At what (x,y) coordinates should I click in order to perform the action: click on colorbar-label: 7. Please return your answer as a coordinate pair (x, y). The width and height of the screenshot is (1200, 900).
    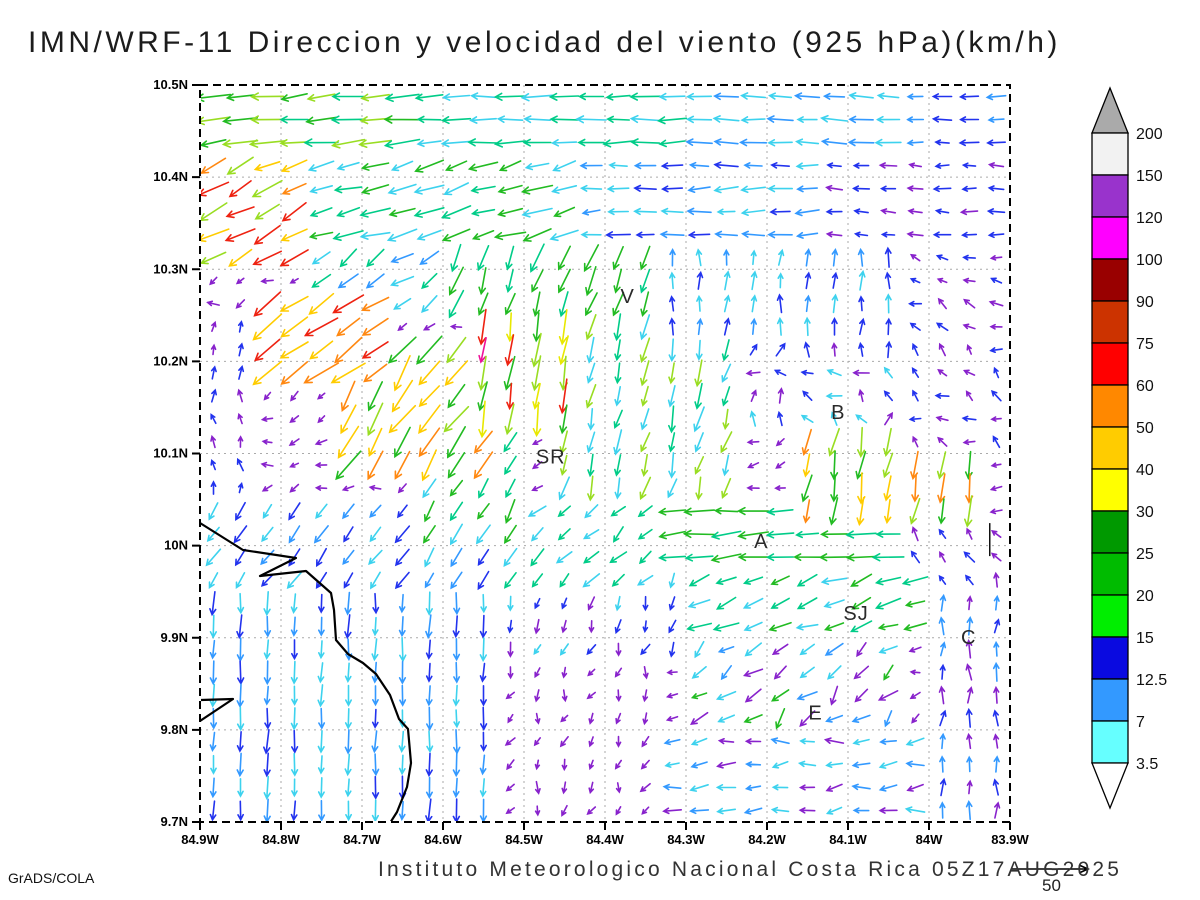
    Looking at the image, I should click on (1140, 722).